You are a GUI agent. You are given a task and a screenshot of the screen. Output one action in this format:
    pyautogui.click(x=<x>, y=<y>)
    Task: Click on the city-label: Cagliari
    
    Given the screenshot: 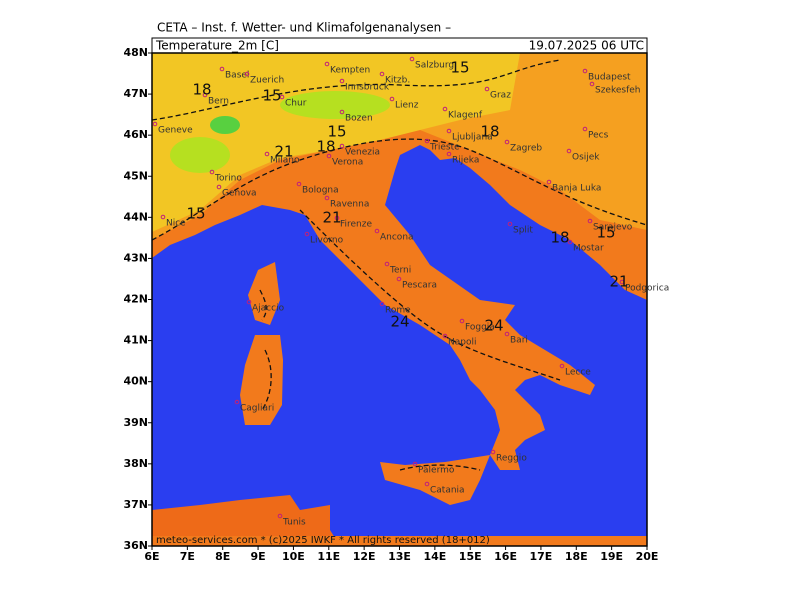 What is the action you would take?
    pyautogui.click(x=257, y=409)
    